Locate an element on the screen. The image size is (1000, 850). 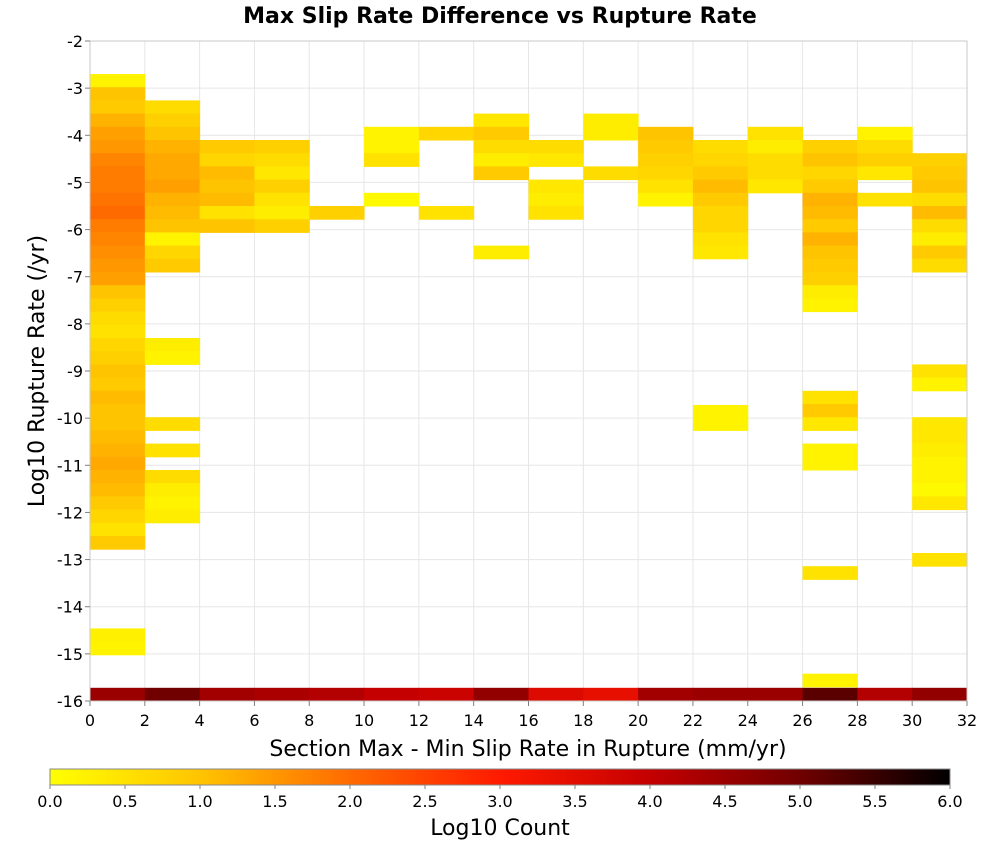
x-tick-label: 30 is located at coordinates (912, 720).